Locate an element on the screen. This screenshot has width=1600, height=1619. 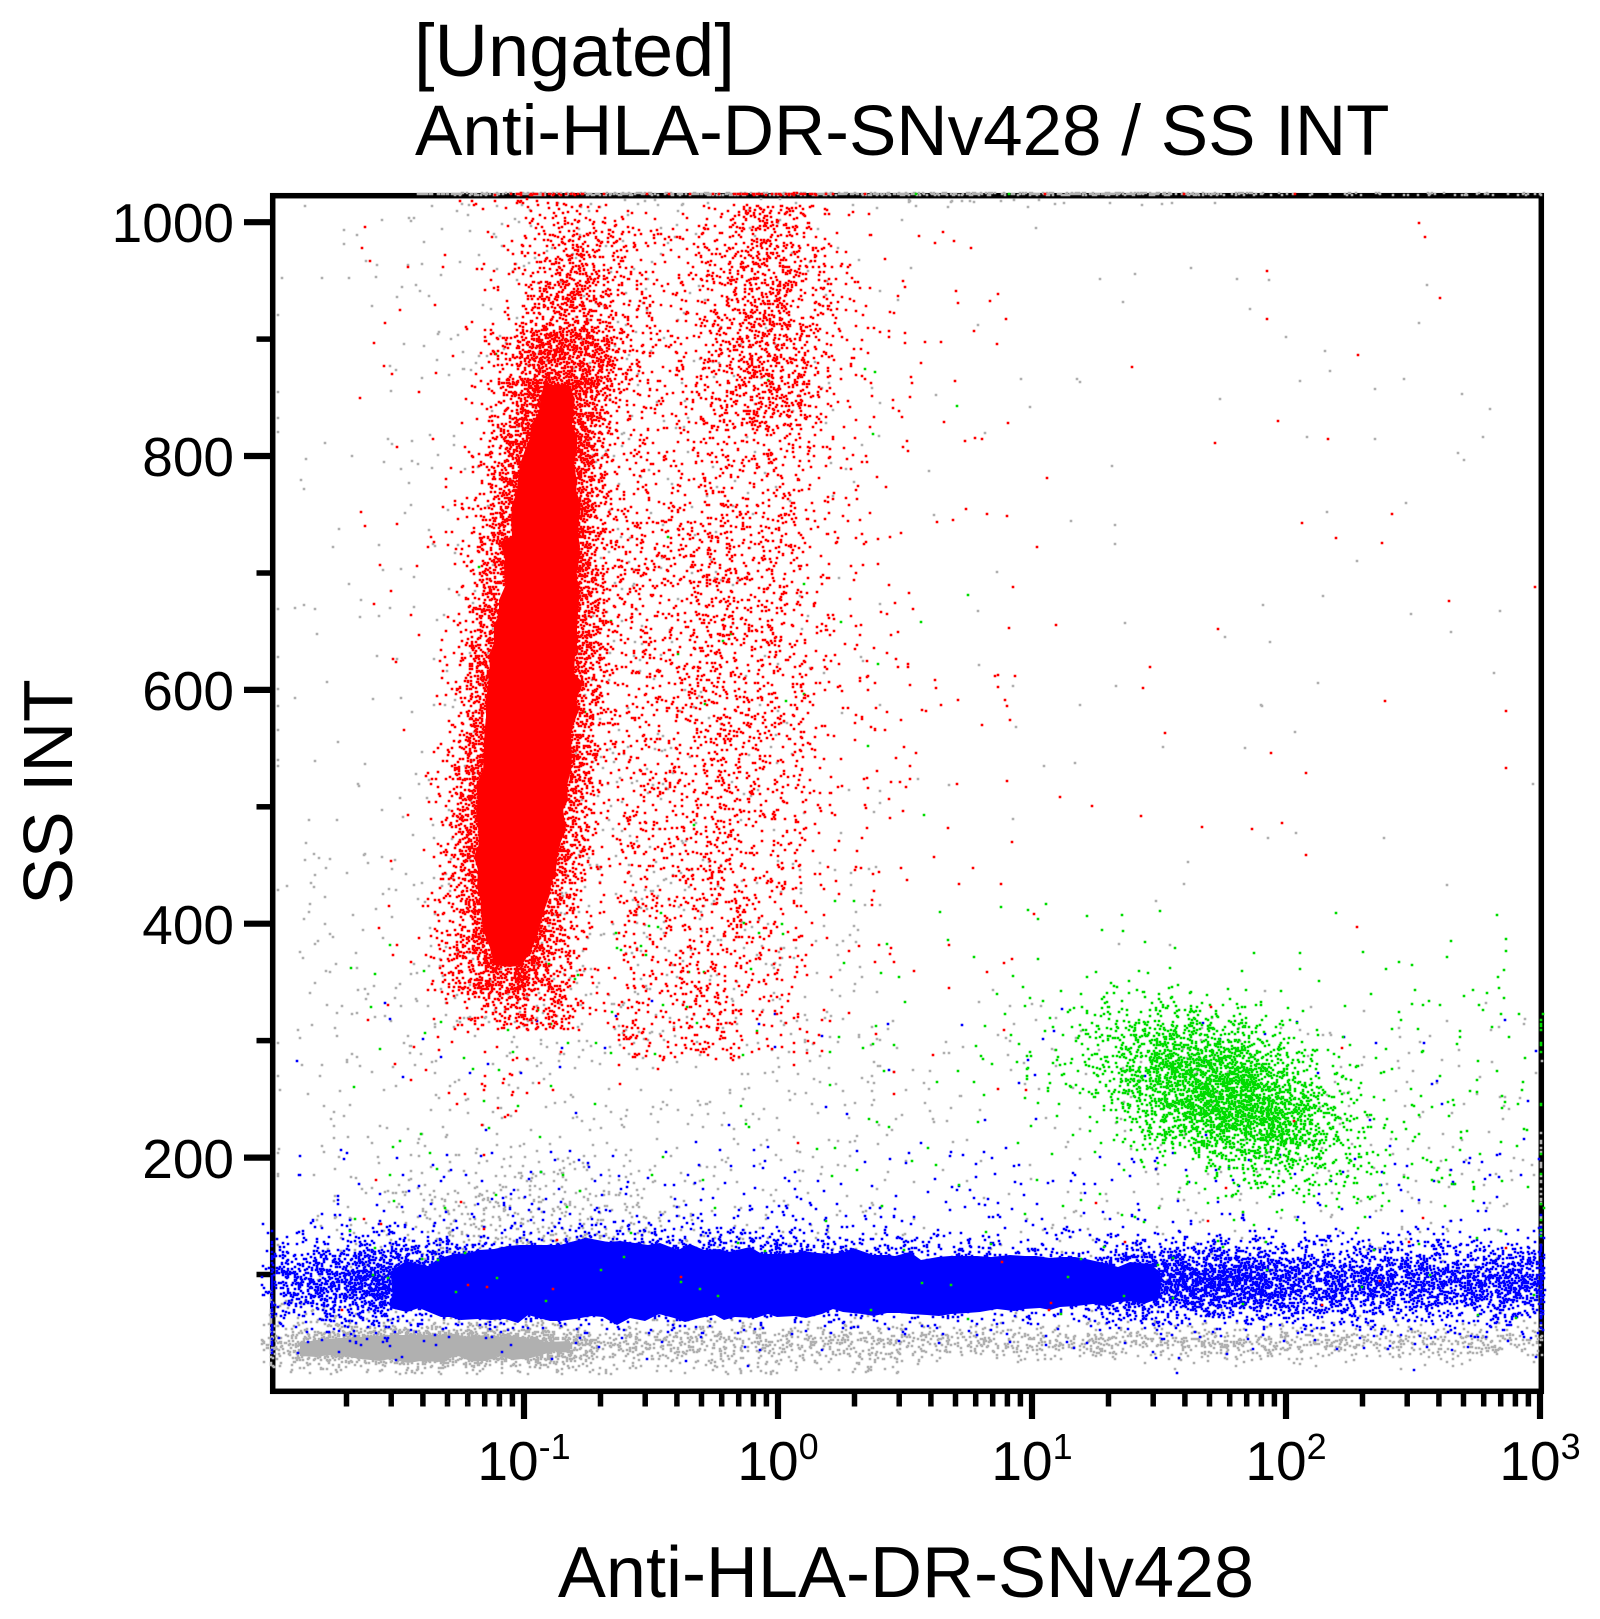
svg-text: [Ungated] is located at coordinates (574, 50).